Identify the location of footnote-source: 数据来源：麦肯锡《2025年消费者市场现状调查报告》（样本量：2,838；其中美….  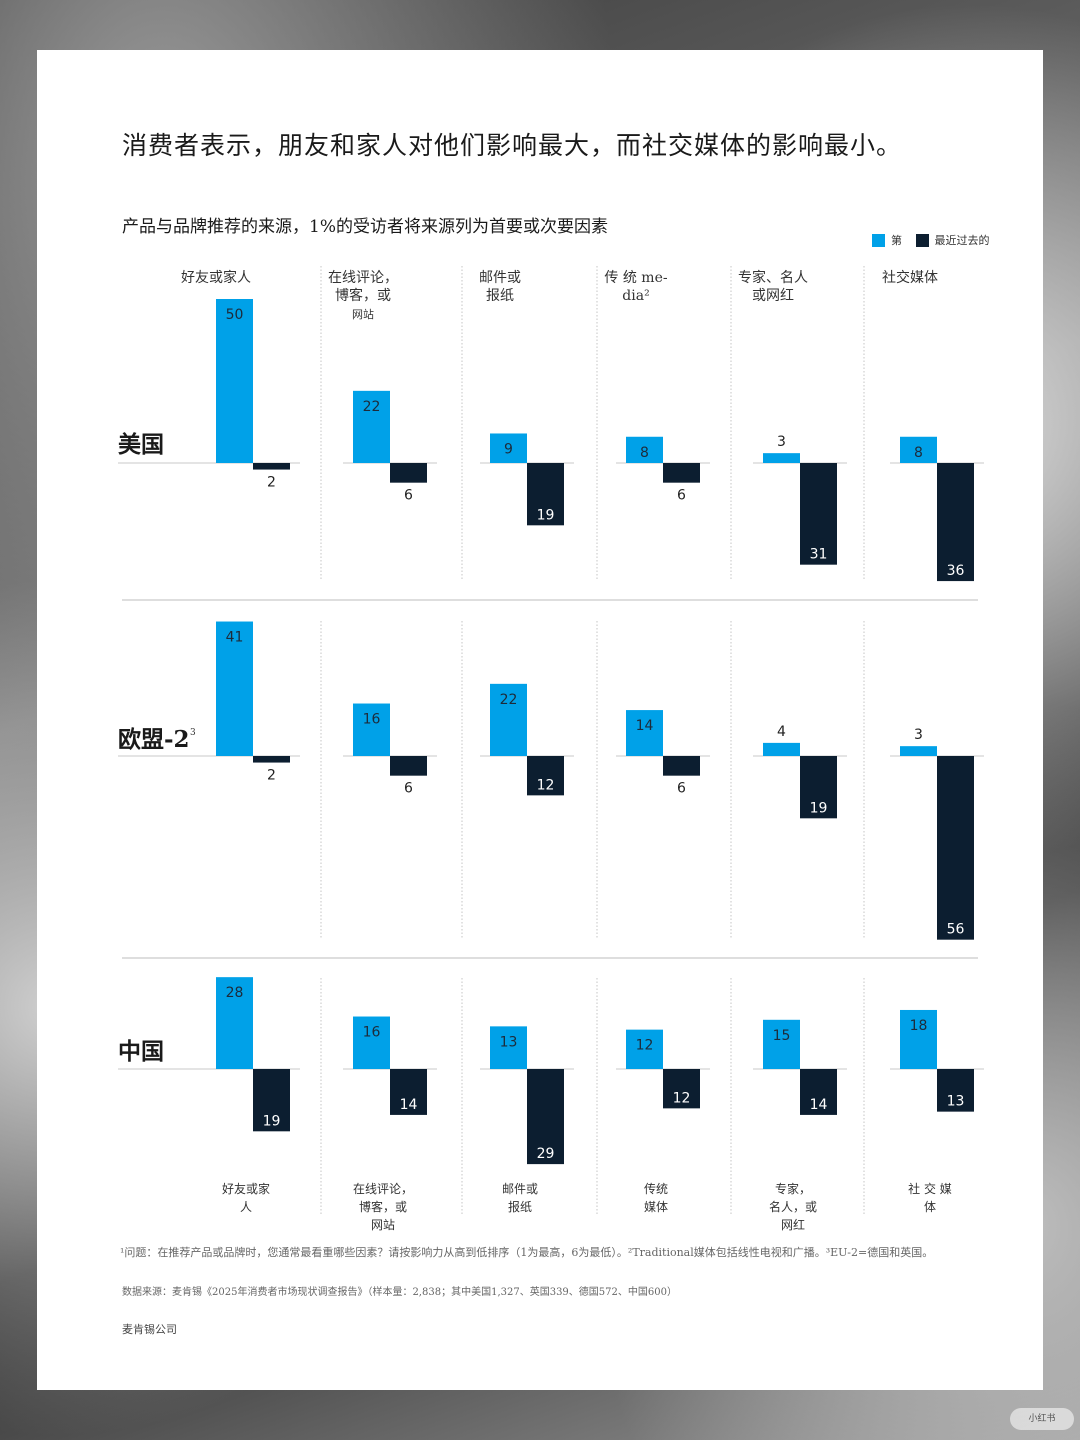
(399, 1292).